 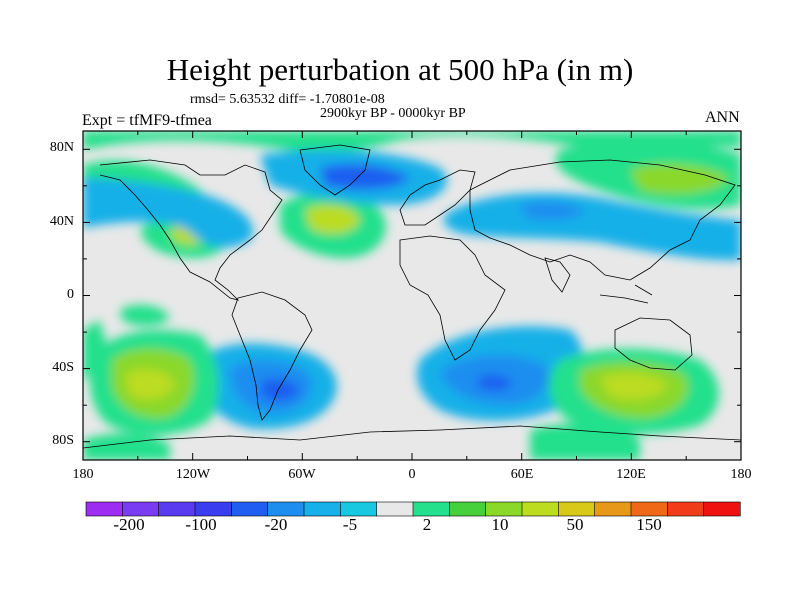 What do you see at coordinates (350, 524) in the screenshot?
I see `colorbar-label: -5` at bounding box center [350, 524].